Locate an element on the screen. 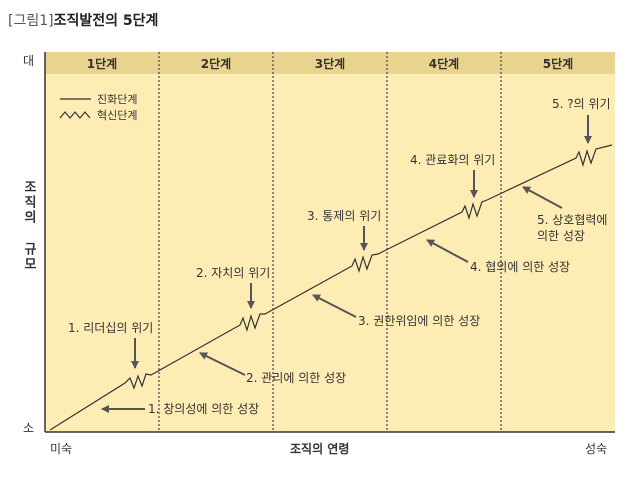  figure-number: [그림1] is located at coordinates (31, 21).